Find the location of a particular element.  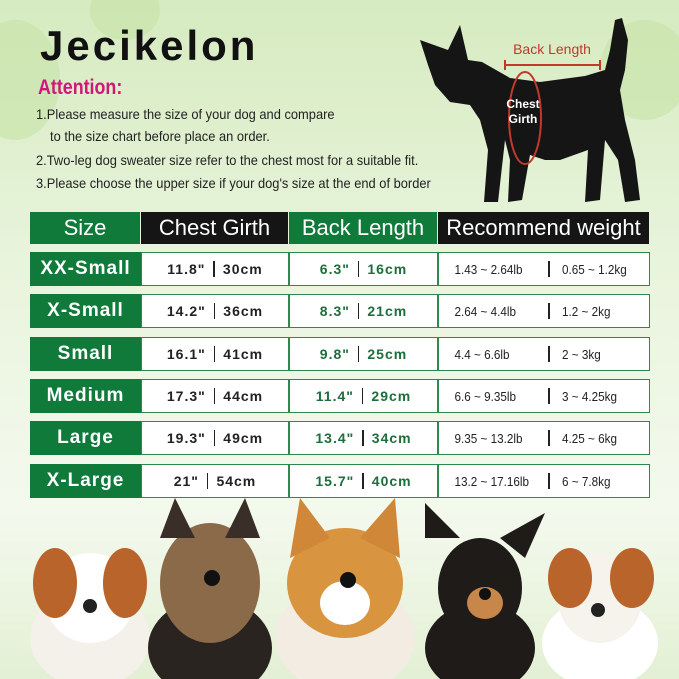

chest-girth-cell: 19.3" 49cm is located at coordinates (215, 438).